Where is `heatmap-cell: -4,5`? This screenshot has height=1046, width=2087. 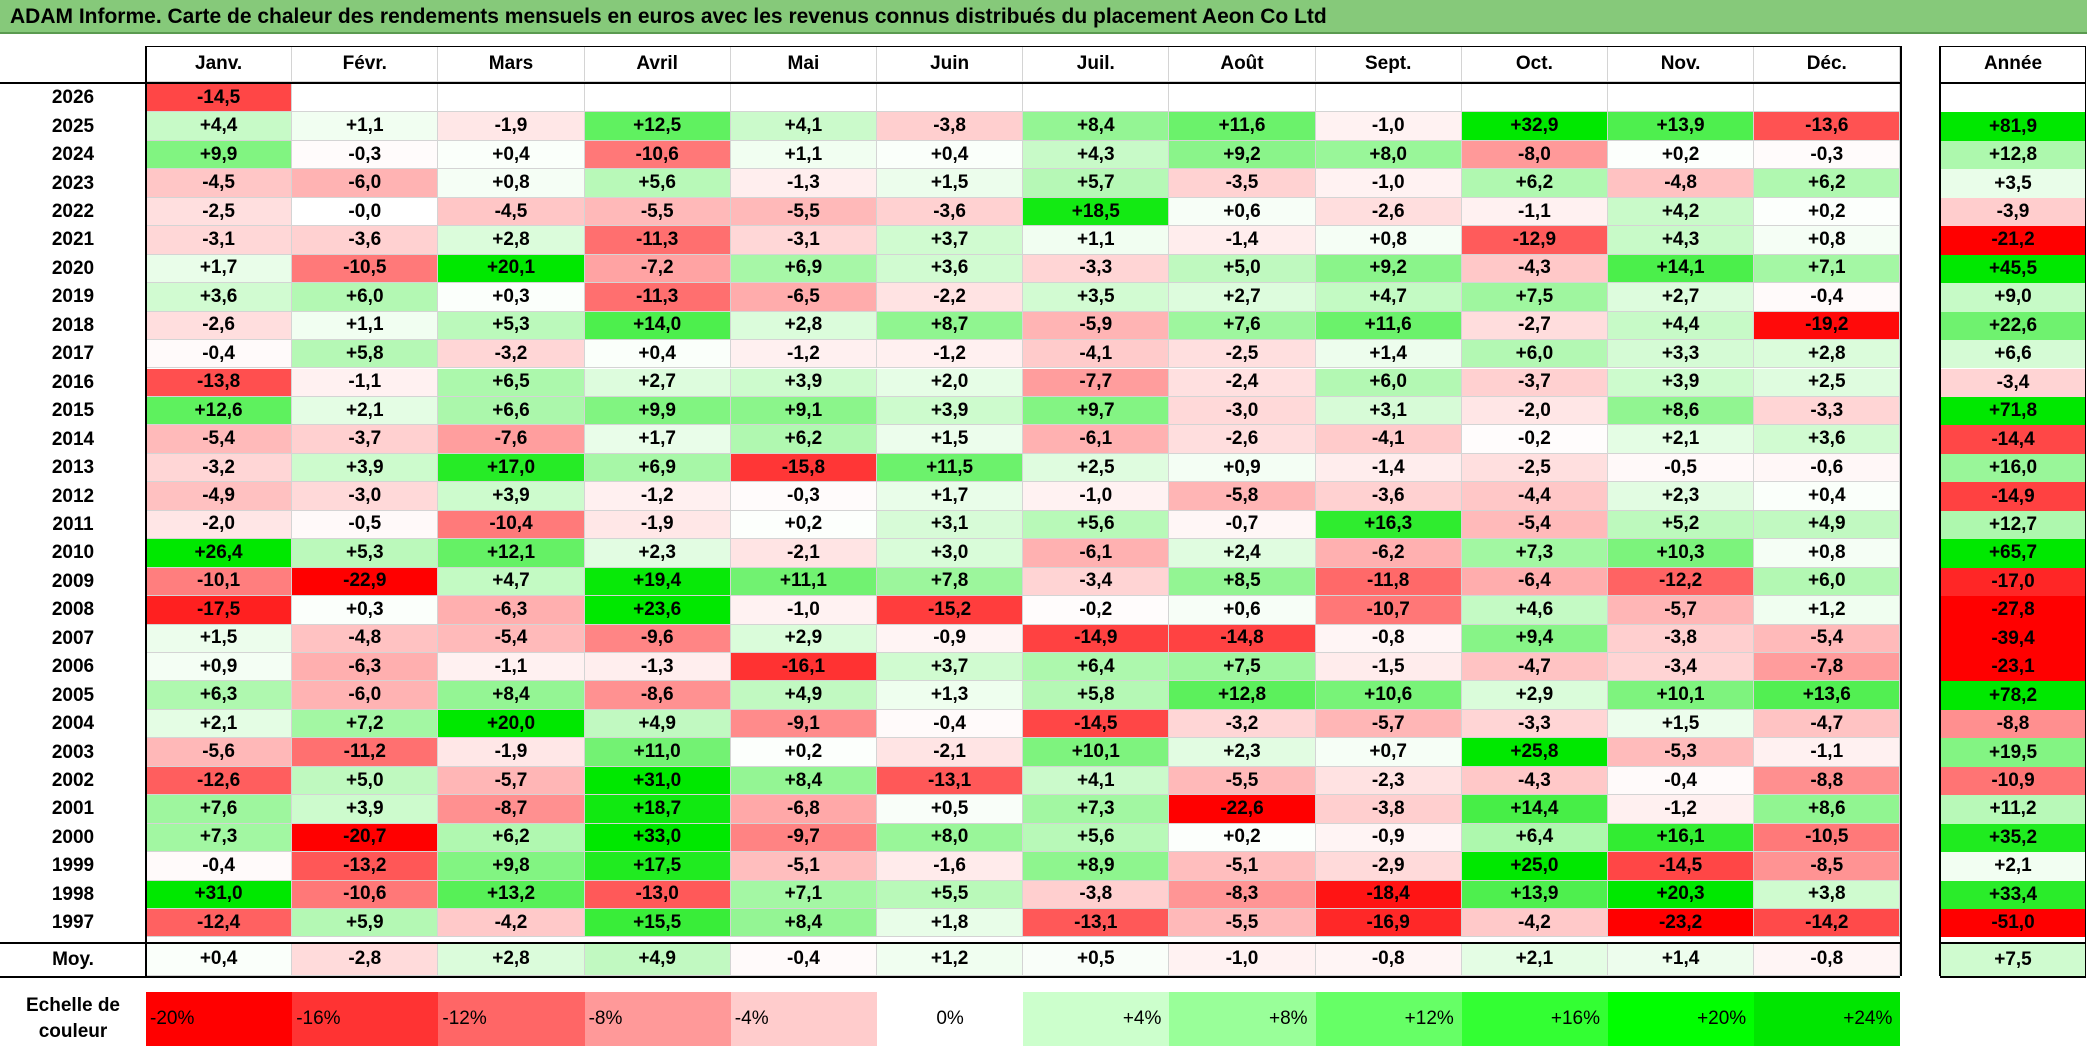 heatmap-cell: -4,5 is located at coordinates (219, 183).